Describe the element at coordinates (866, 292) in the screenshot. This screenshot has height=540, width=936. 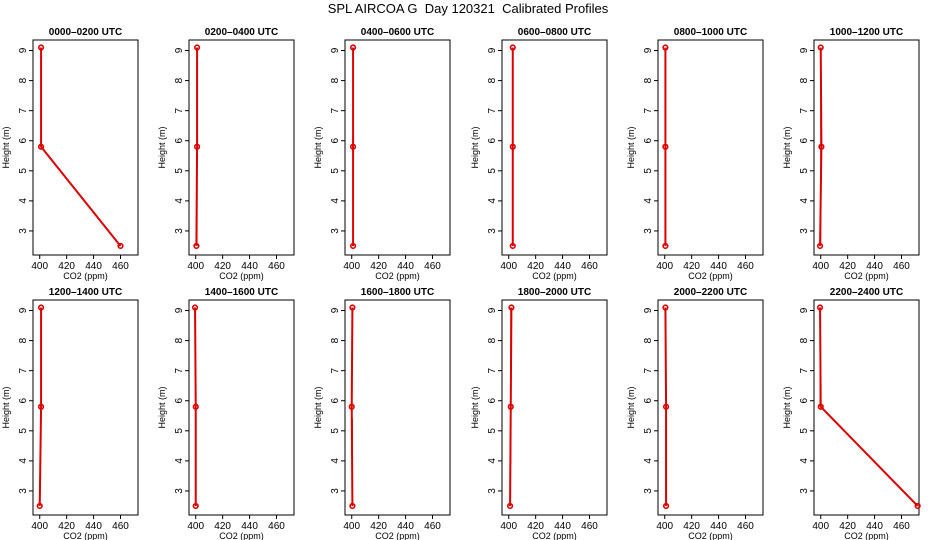
I see `panel-title: 2200–2400 UTC` at that location.